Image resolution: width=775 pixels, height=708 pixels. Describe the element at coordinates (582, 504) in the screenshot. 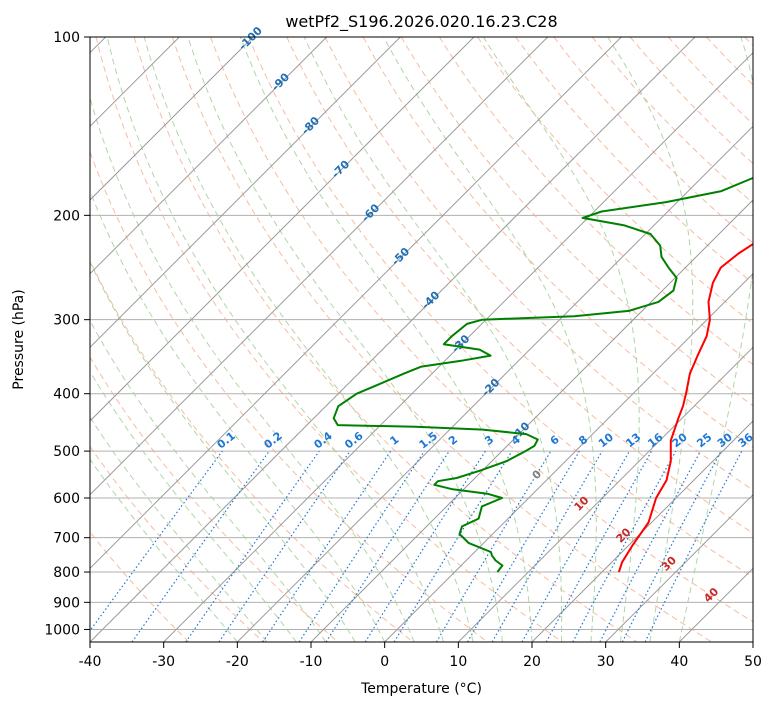

I see `moist-adiabat-label: 10` at that location.